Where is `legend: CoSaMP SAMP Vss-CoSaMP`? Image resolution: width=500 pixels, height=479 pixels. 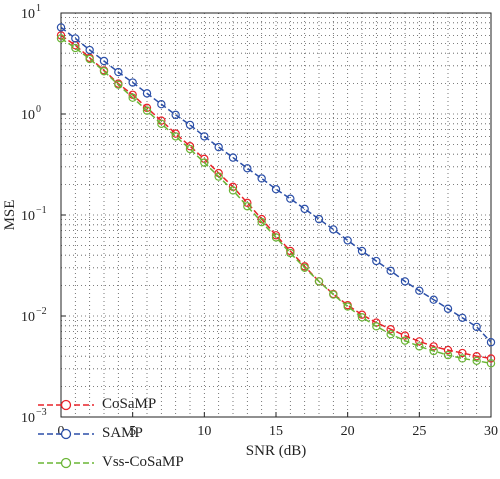
legend: CoSaMP SAMP Vss-CoSaMP is located at coordinates (110, 435).